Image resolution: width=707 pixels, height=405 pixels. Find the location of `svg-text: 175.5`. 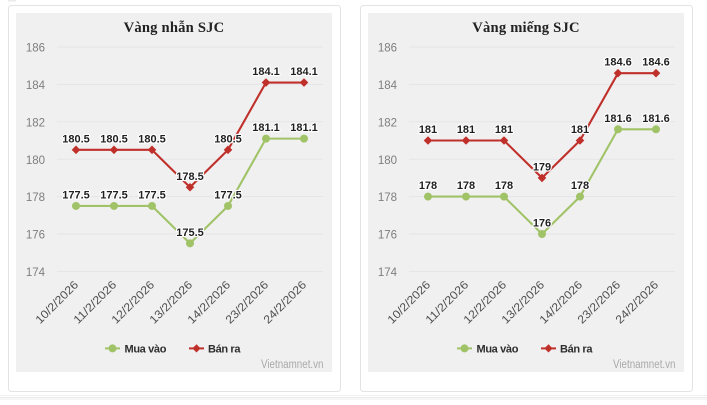

svg-text: 175.5 is located at coordinates (190, 233).